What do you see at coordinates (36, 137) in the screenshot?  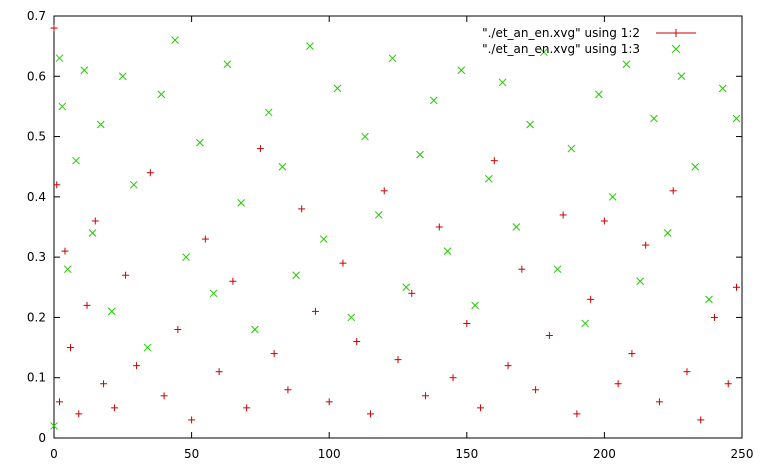 I see `y-tick-label: 0.5` at bounding box center [36, 137].